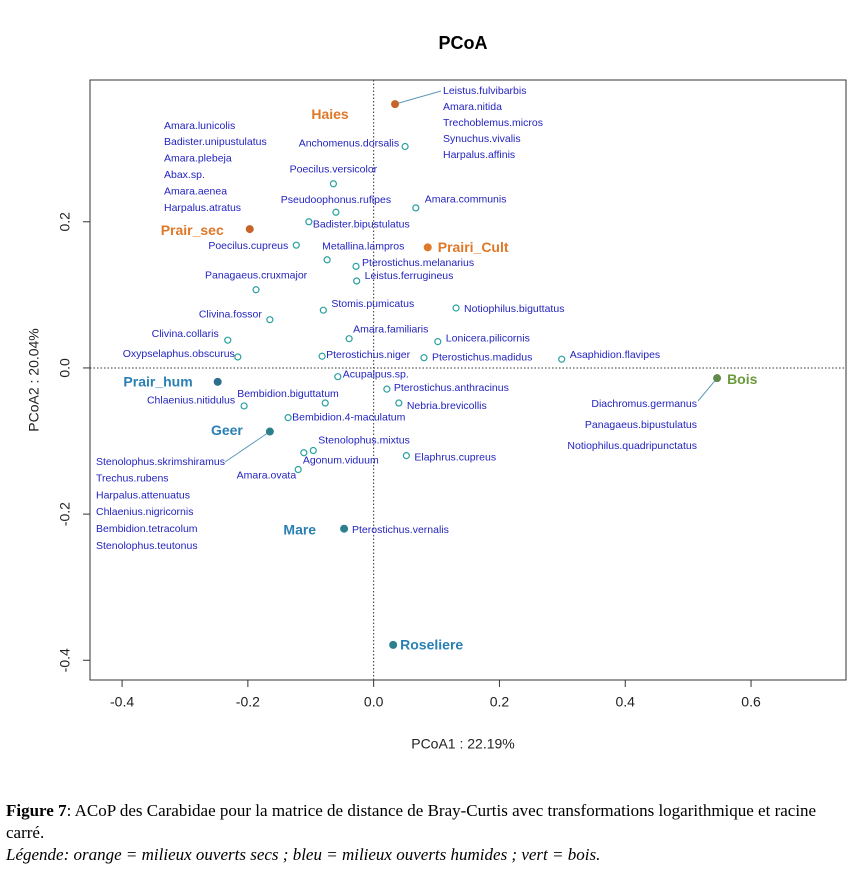 This screenshot has width=855, height=884. Describe the element at coordinates (482, 139) in the screenshot. I see `species-label: Synuchus.vivalis` at that location.